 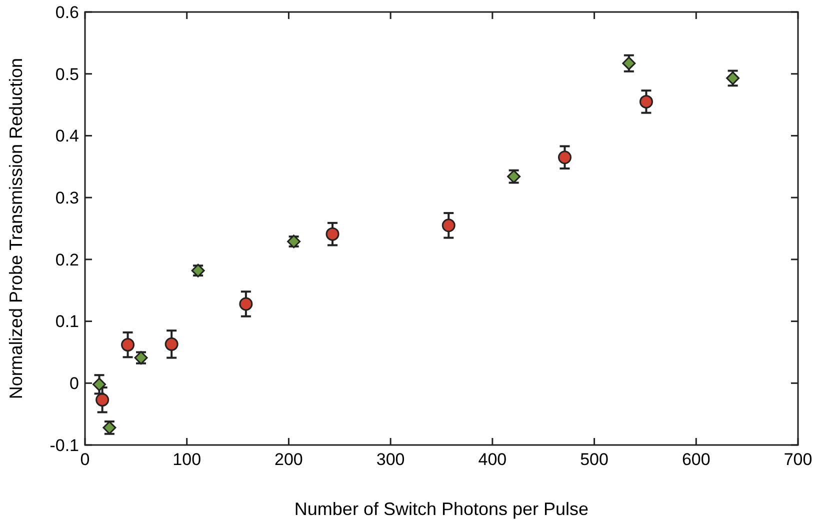 What do you see at coordinates (187, 459) in the screenshot?
I see `x-tick-label: 100` at bounding box center [187, 459].